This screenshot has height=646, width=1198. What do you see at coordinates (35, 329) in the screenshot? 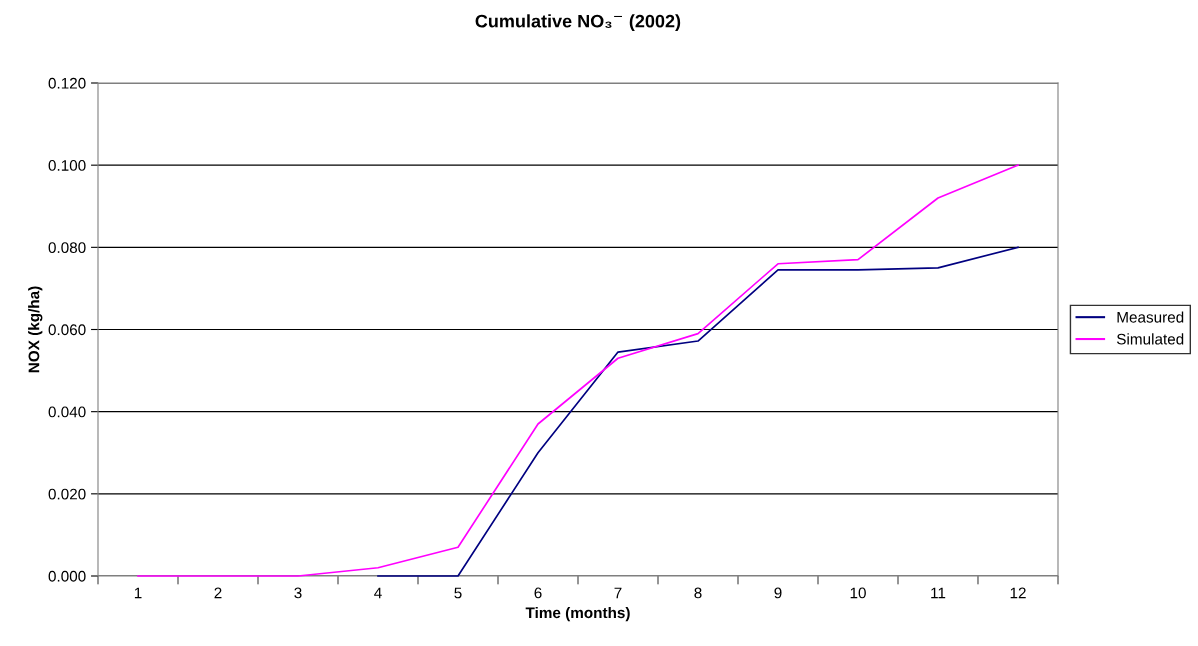
I see `y-axis-title: NOX (kg/ha)` at bounding box center [35, 329].